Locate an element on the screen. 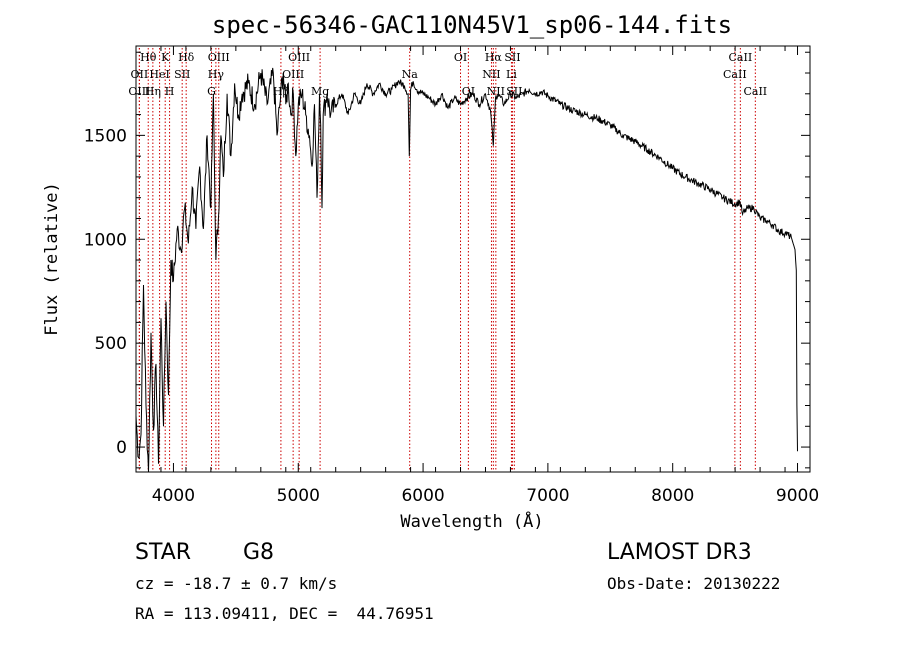 The width and height of the screenshot is (900, 649). line-marker-label: Hη is located at coordinates (153, 91).